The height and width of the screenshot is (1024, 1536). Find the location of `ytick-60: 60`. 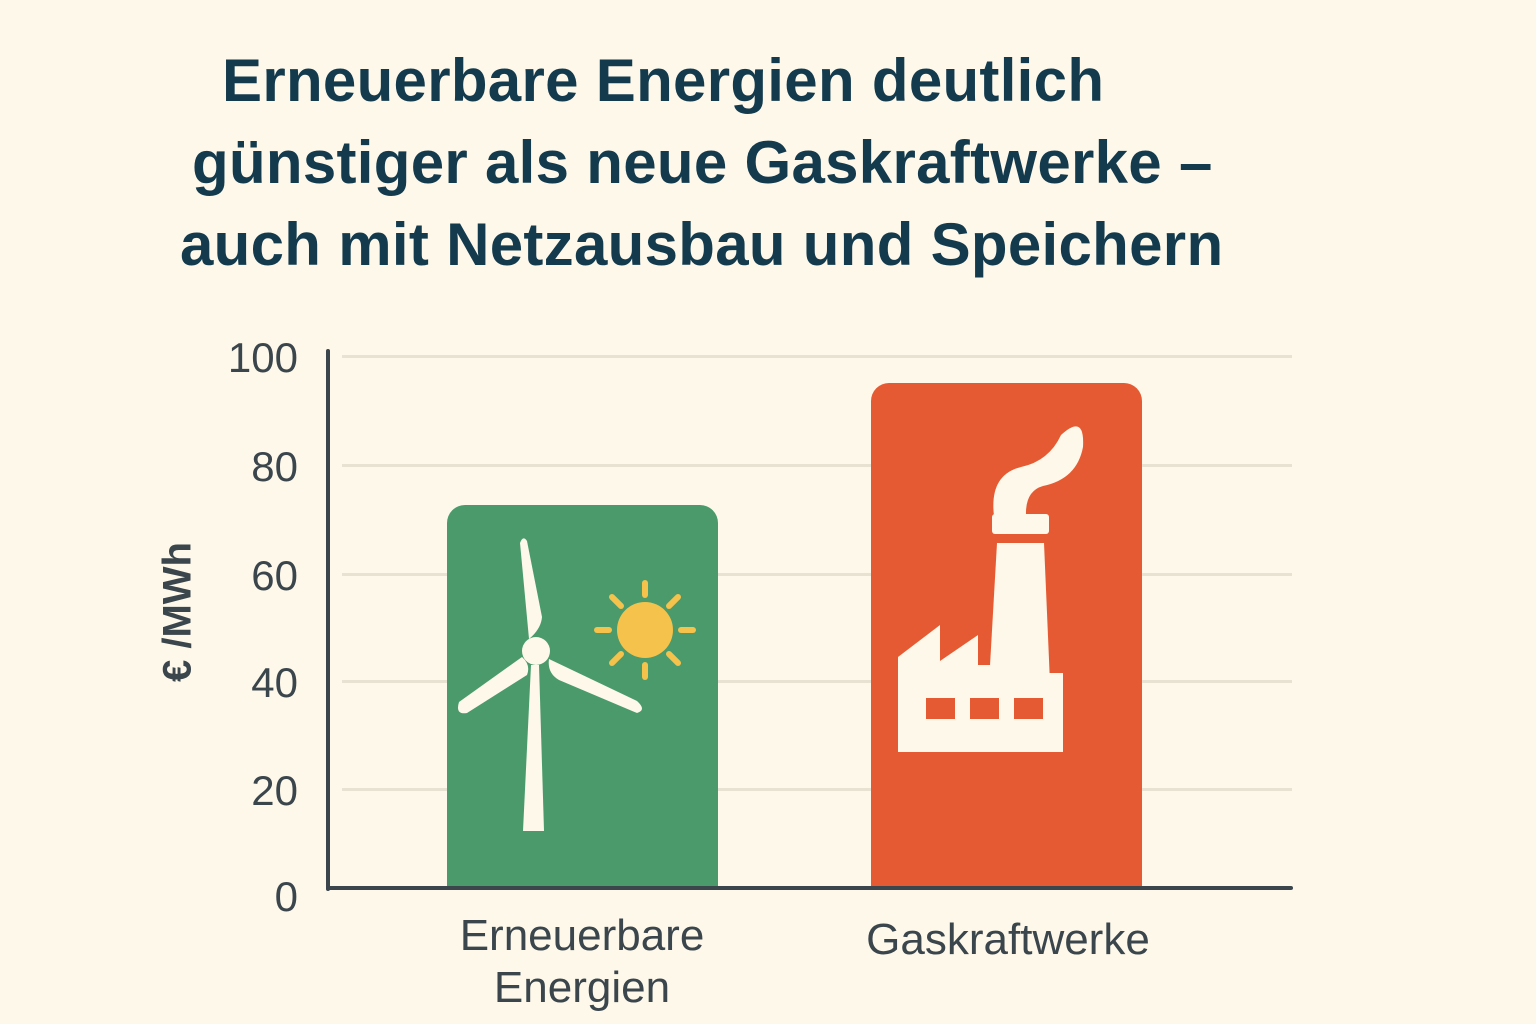

ytick-60: 60 is located at coordinates (274, 575).